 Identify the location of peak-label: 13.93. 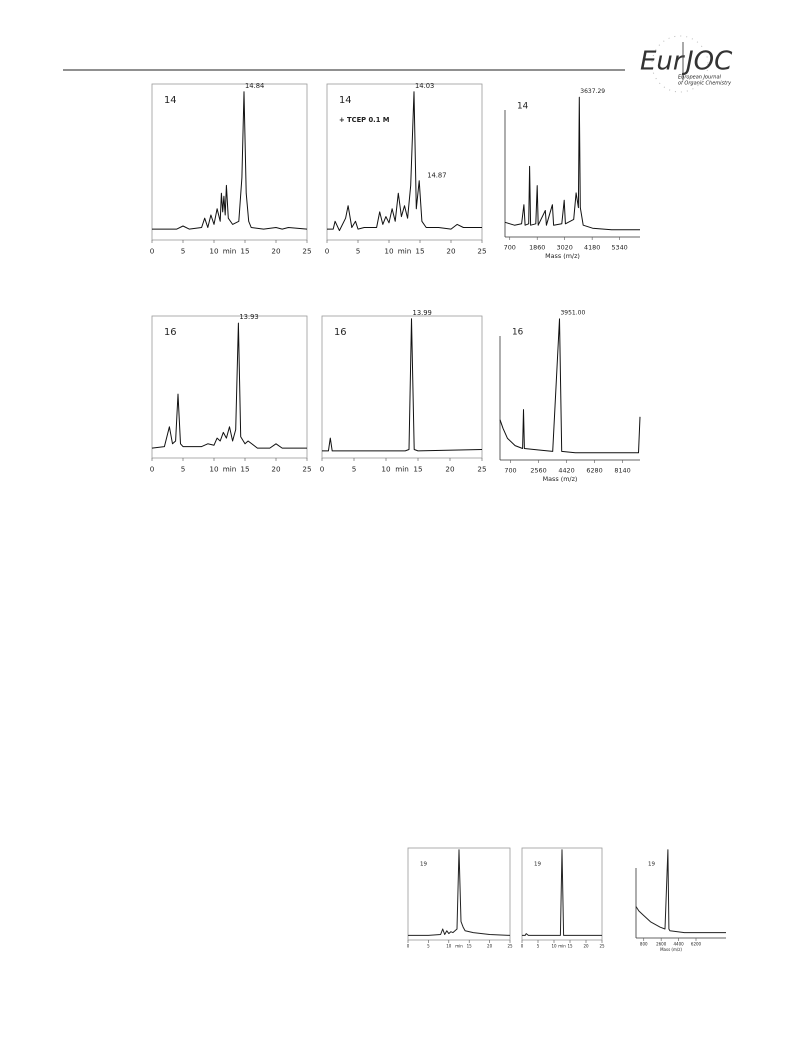
(248, 317).